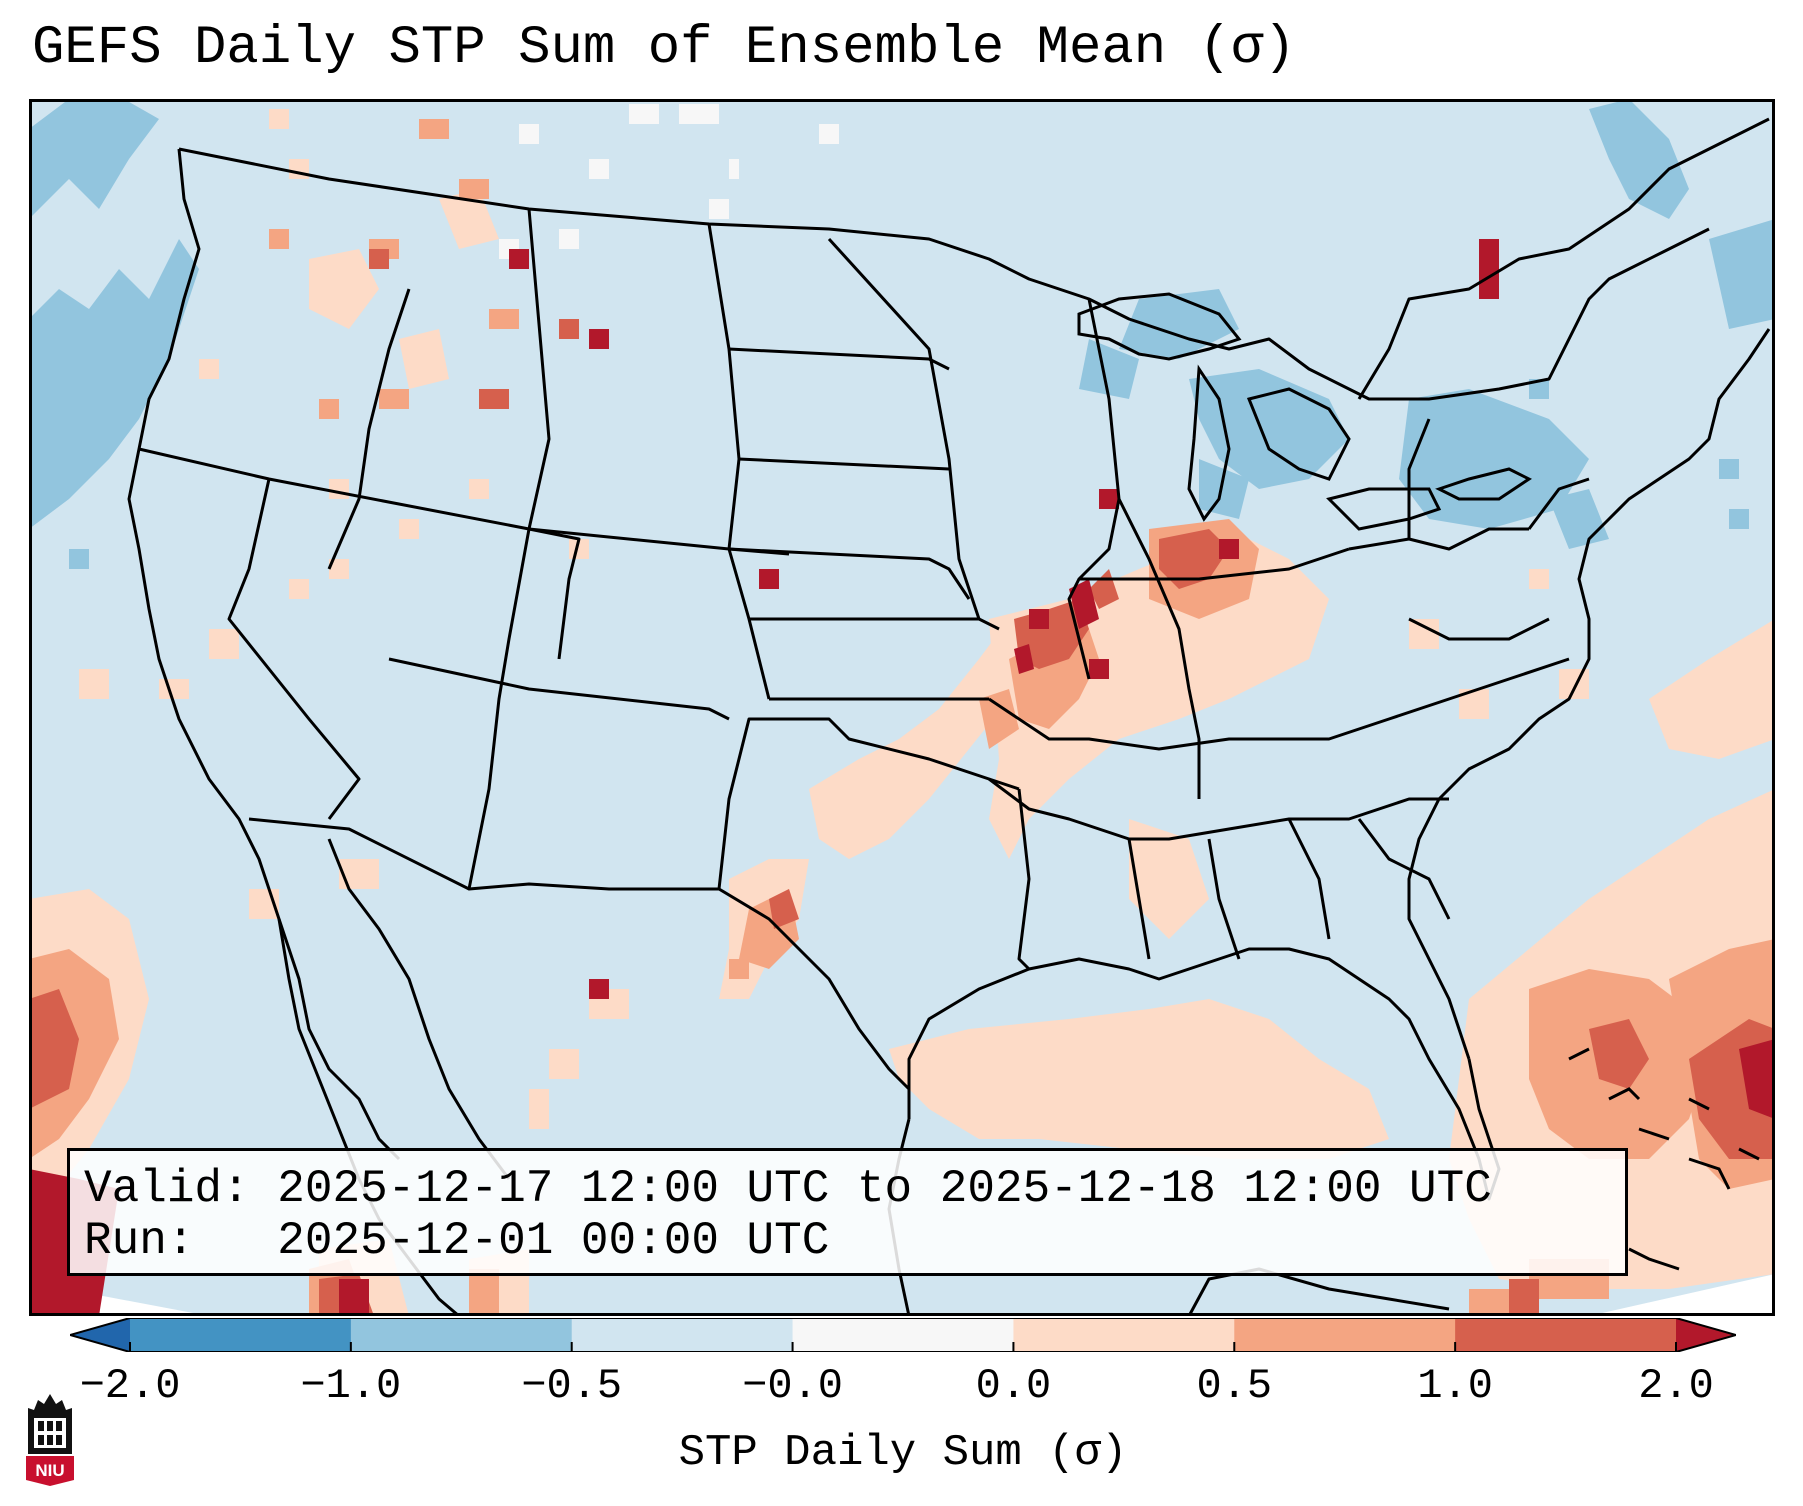 The height and width of the screenshot is (1506, 1803). What do you see at coordinates (139, 1241) in the screenshot?
I see `run-label: Run:` at bounding box center [139, 1241].